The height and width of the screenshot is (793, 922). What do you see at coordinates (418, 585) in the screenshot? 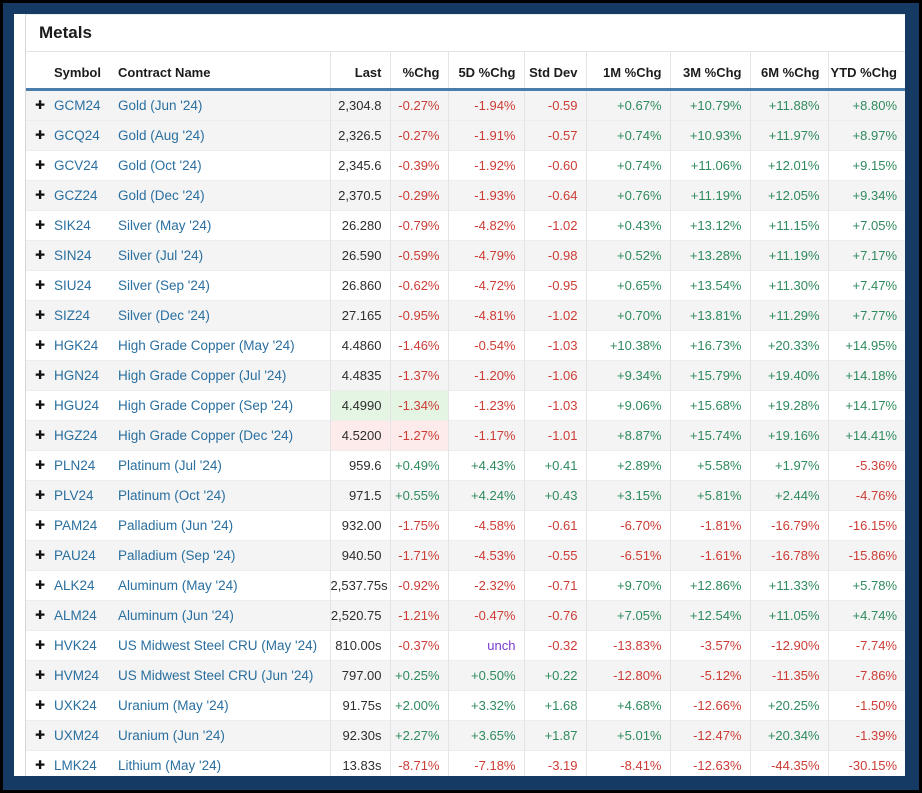
I see `pct-change-cell: -0.92%` at bounding box center [418, 585].